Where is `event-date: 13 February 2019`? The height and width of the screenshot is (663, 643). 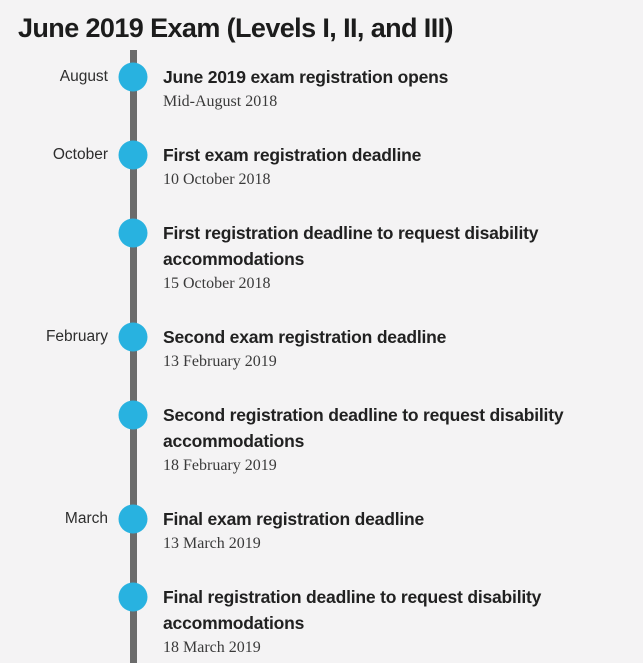 event-date: 13 February 2019 is located at coordinates (220, 361).